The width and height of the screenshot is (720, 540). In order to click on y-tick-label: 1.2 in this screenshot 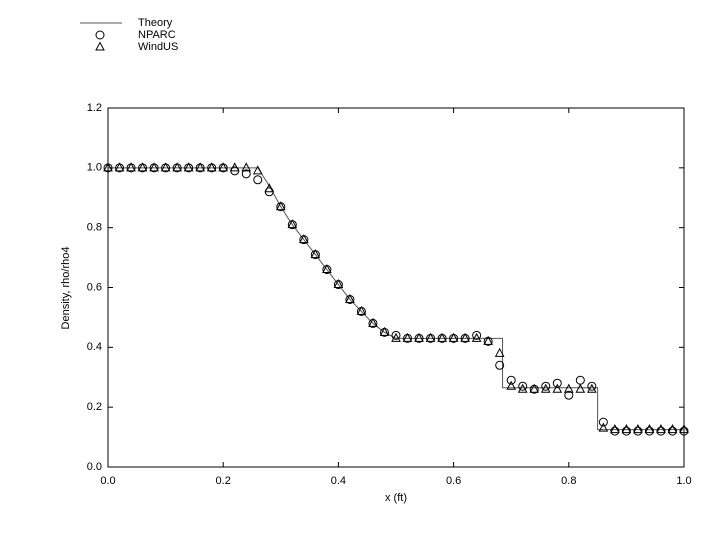, I will do `click(94, 108)`.